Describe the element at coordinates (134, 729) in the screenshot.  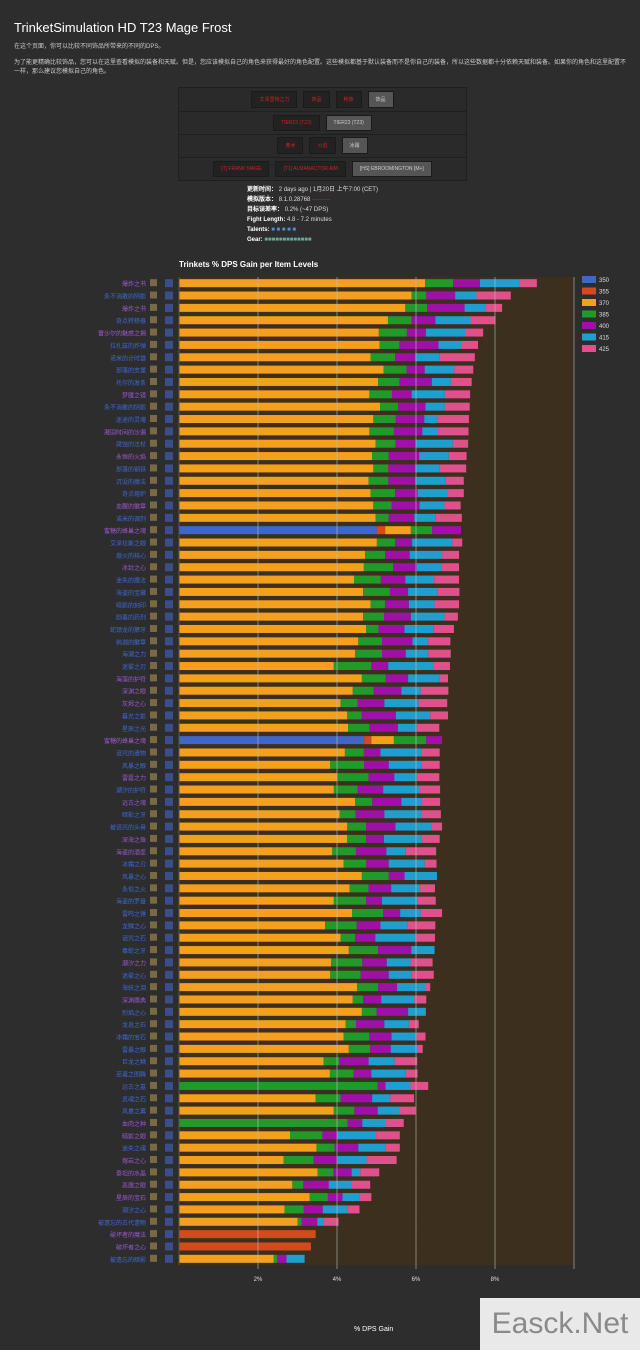
I see `row-label: 星辰之光` at that location.